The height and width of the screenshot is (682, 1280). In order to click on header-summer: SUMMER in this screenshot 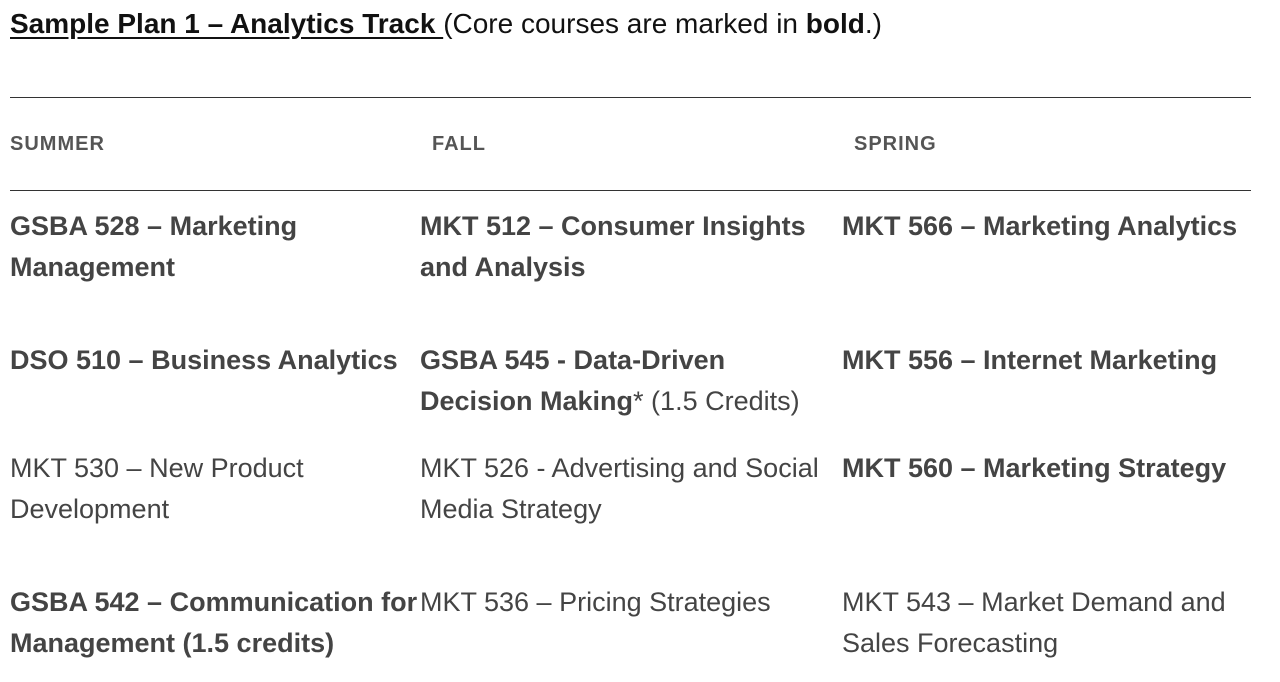, I will do `click(57, 144)`.